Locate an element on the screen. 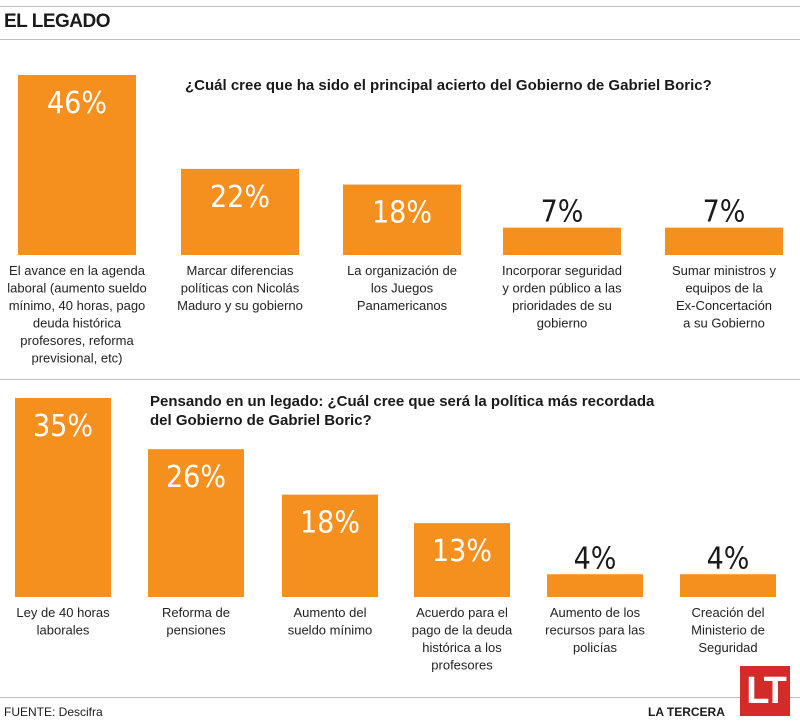  section-rule is located at coordinates (400, 379).